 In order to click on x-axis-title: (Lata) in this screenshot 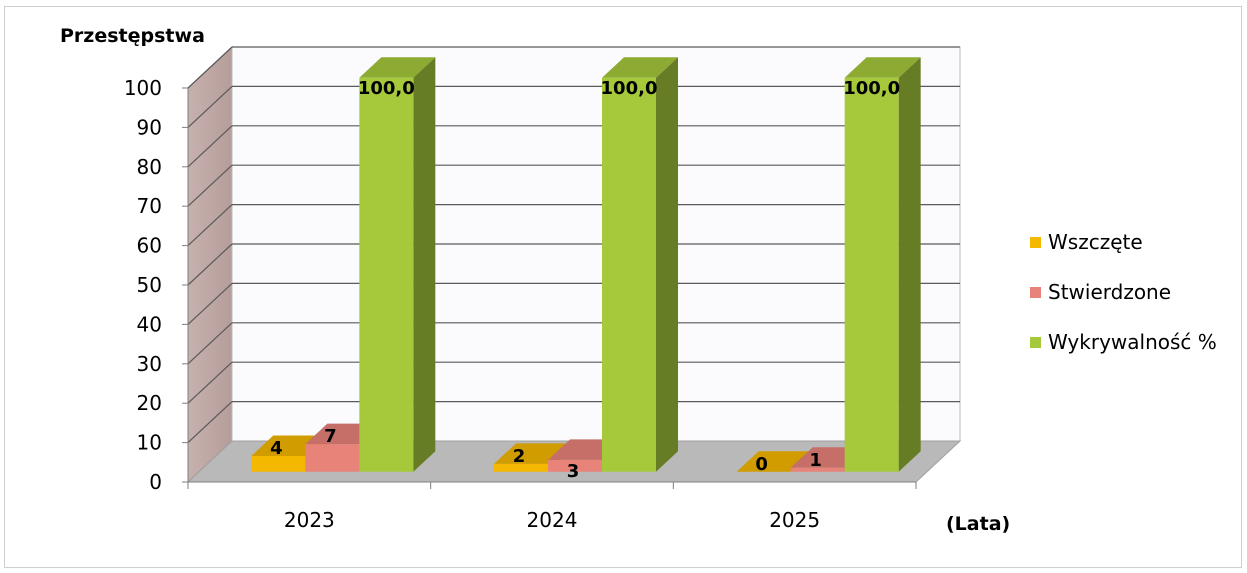, I will do `click(978, 524)`.